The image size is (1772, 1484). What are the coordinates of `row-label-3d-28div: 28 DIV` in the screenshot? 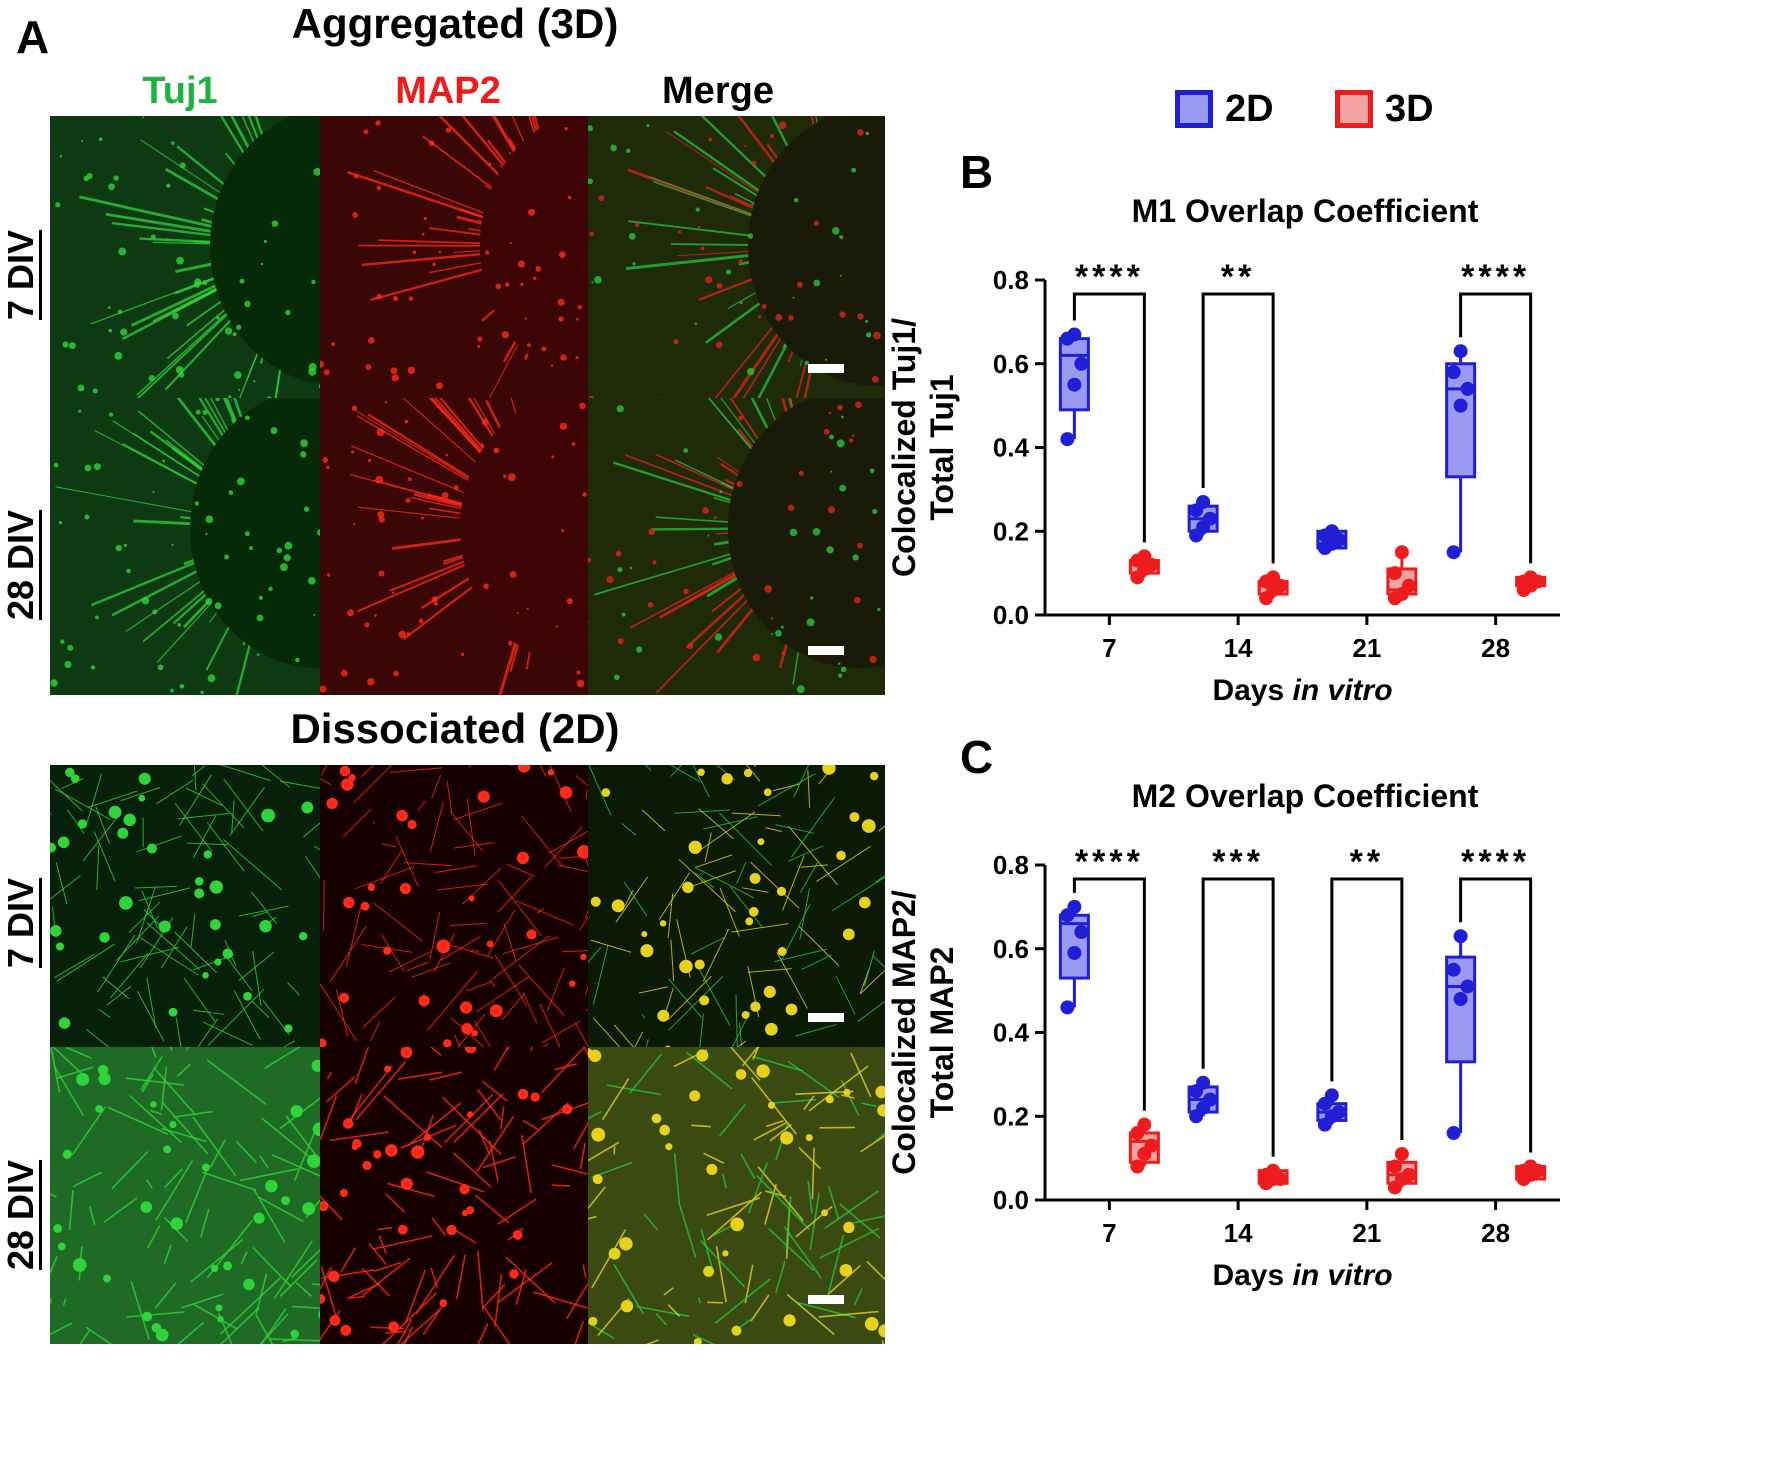 It's located at (20, 564).